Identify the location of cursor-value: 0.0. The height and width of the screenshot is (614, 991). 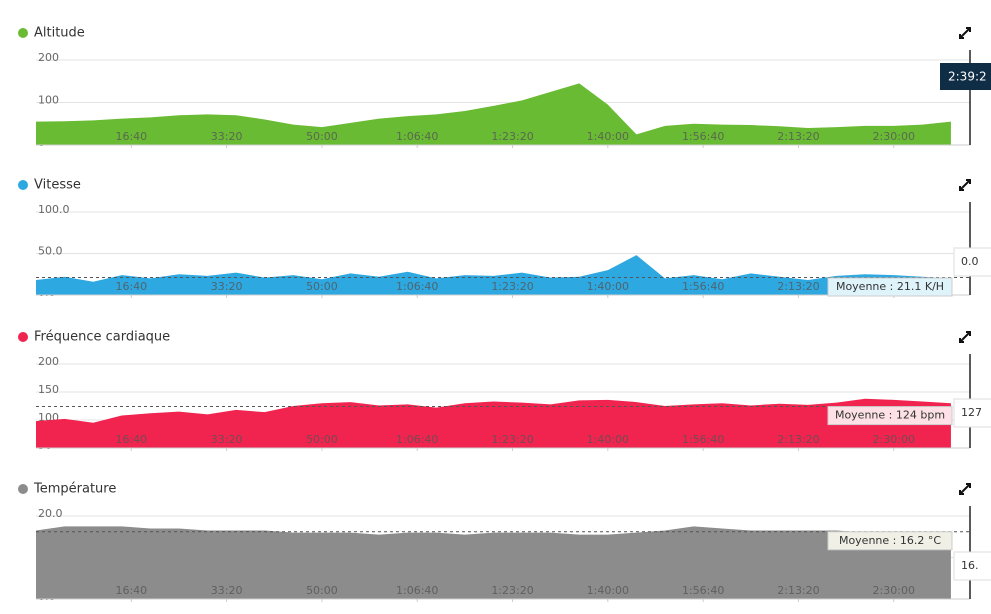
(970, 261).